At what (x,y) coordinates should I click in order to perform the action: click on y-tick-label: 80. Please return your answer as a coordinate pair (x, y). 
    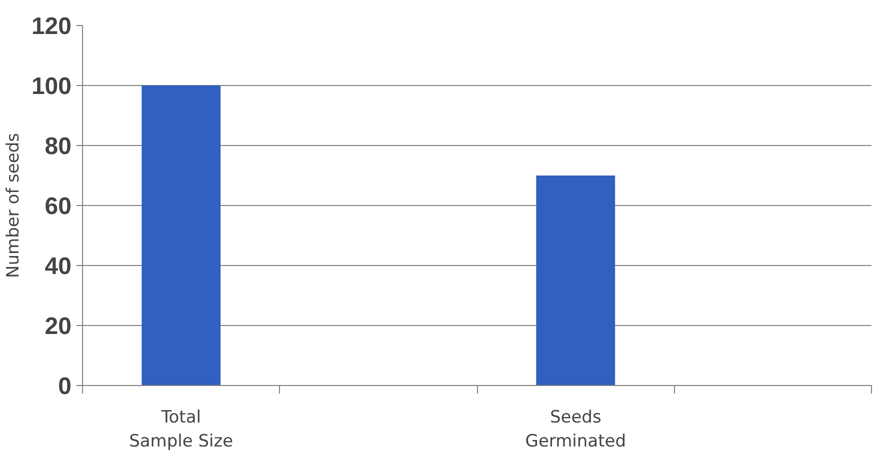
    Looking at the image, I should click on (58, 146).